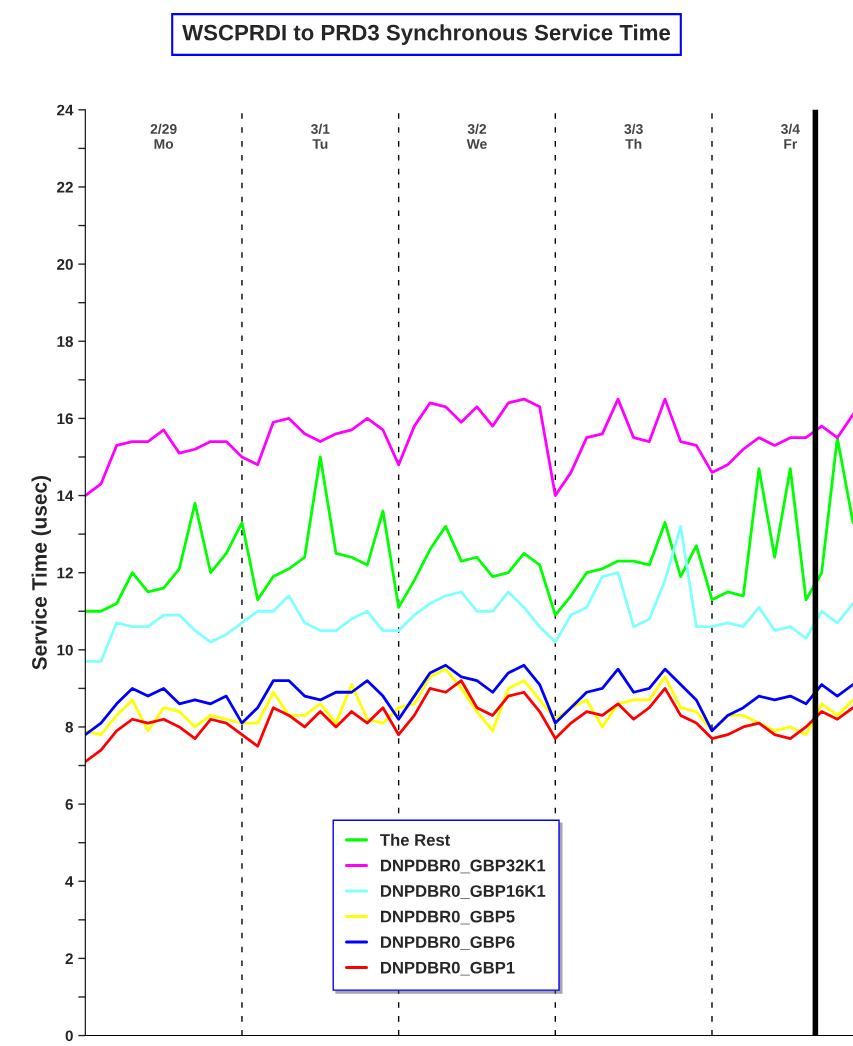  What do you see at coordinates (633, 136) in the screenshot?
I see `annotation: 3/3 Th` at bounding box center [633, 136].